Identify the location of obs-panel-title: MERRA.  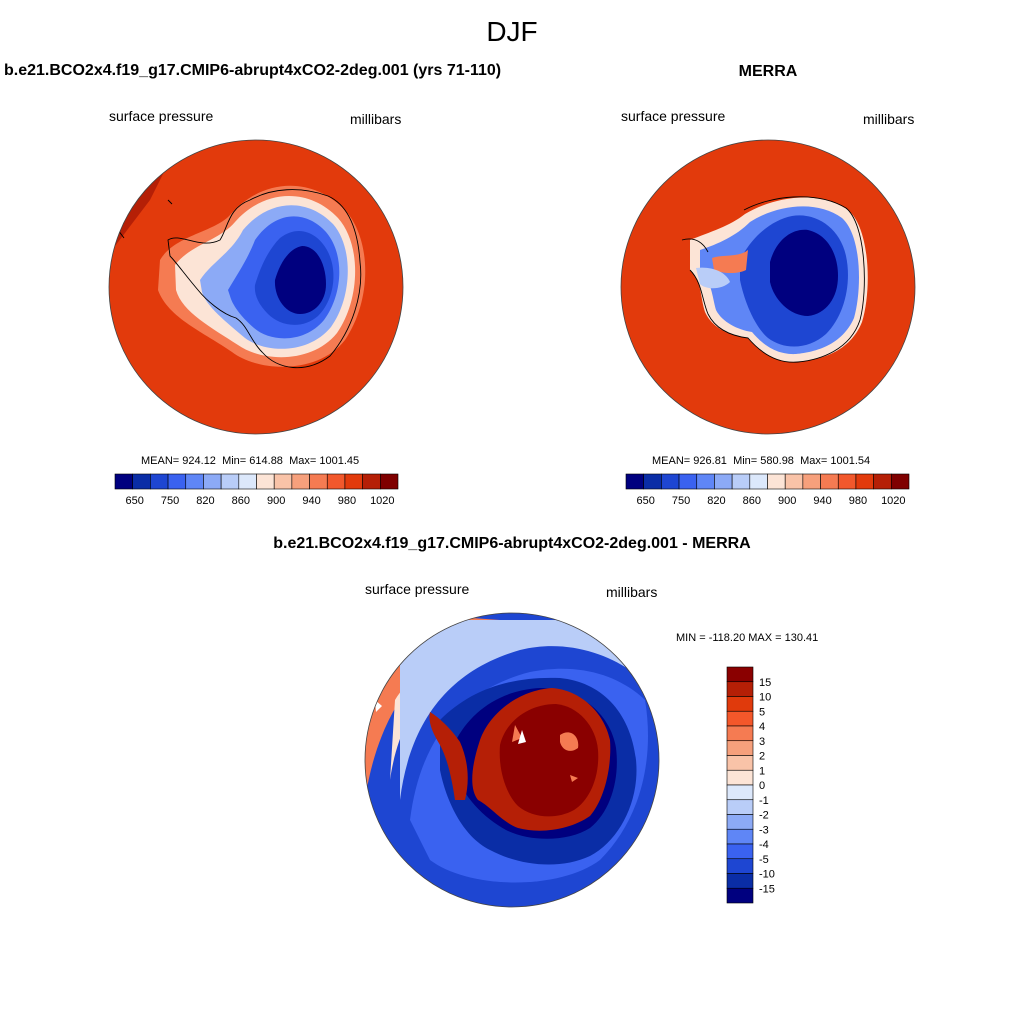
(768, 71).